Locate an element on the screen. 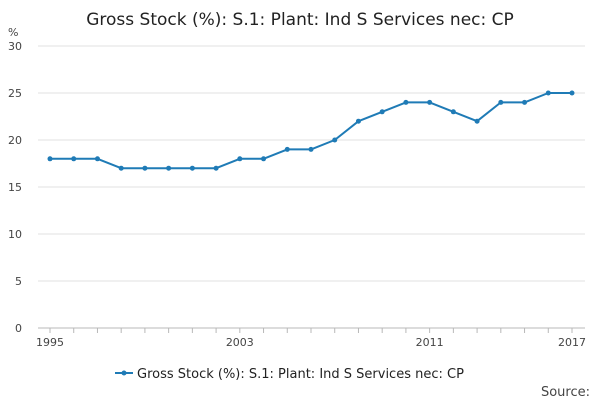 The height and width of the screenshot is (400, 600). x-tick-label: 2011 is located at coordinates (430, 342).